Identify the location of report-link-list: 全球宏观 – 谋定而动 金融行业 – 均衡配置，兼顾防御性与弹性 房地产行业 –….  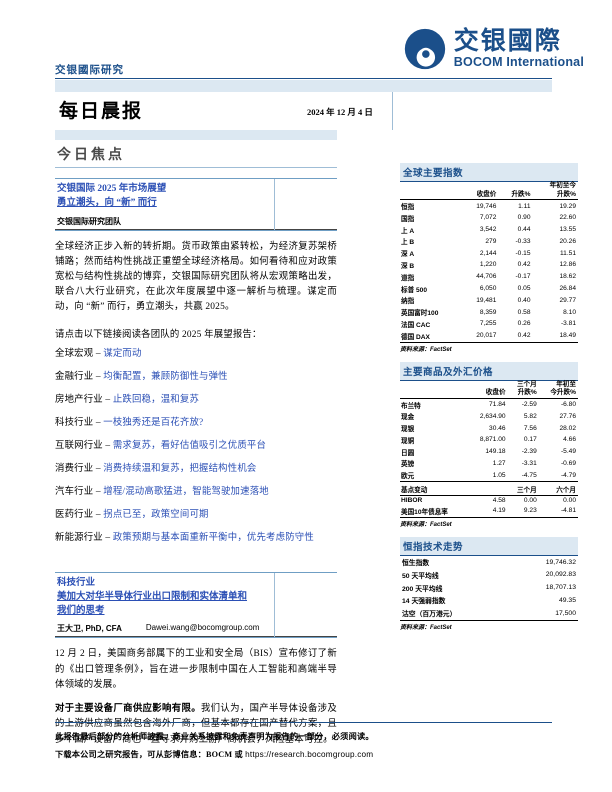
(196, 446).